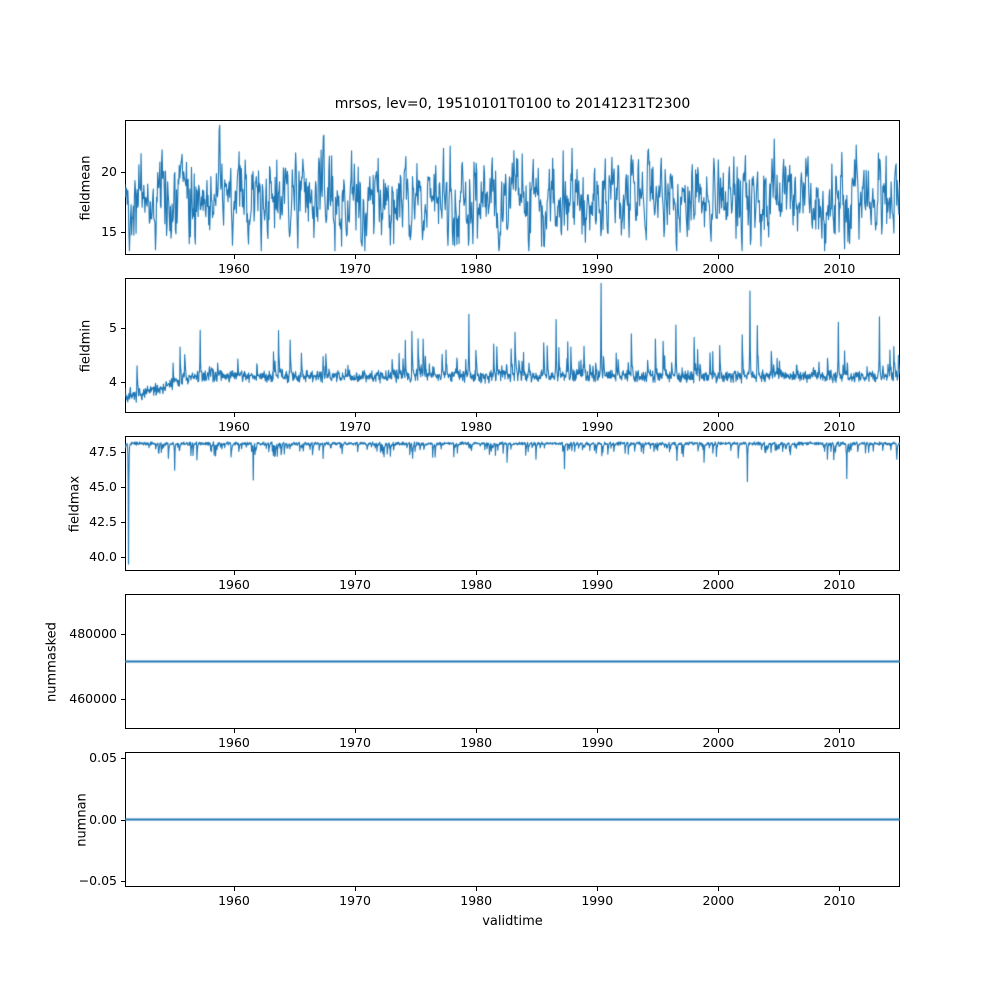  Describe the element at coordinates (109, 231) in the screenshot. I see `y-tick-label: 15` at that location.